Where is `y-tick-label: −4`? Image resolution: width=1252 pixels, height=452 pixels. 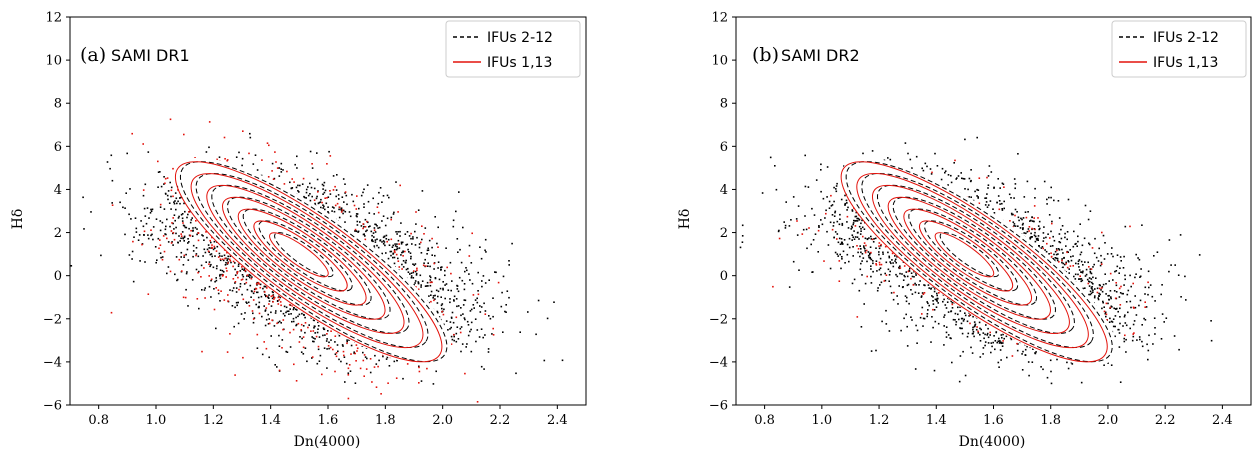
y-tick-label: −4 is located at coordinates (52, 362).